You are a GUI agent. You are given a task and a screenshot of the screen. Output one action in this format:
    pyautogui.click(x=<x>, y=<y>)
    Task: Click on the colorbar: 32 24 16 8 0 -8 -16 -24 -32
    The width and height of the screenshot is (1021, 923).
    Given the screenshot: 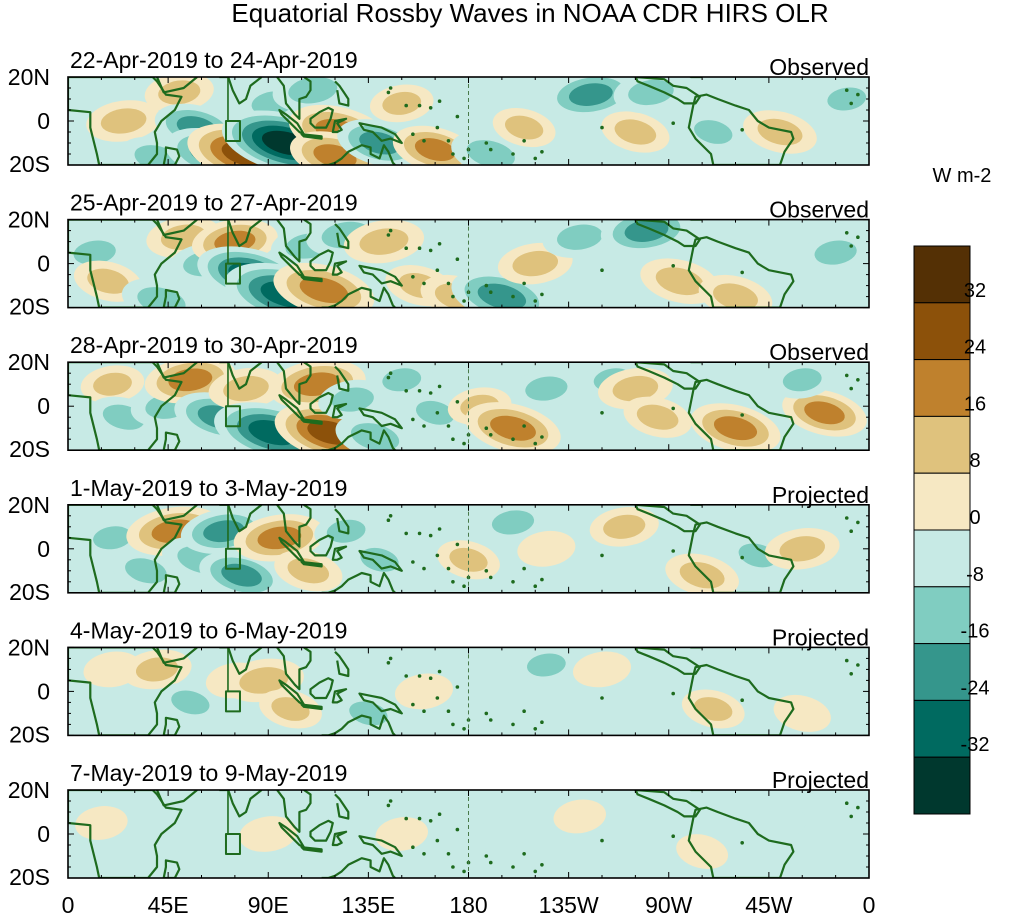 What is the action you would take?
    pyautogui.click(x=951, y=530)
    